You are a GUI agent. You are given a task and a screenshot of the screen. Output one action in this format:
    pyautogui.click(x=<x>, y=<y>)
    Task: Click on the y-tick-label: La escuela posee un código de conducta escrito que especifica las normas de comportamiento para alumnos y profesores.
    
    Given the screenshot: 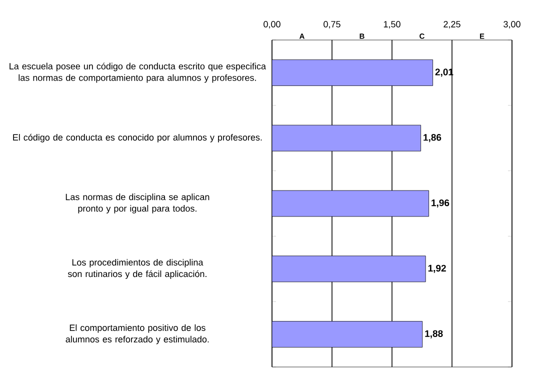 What is the action you would take?
    pyautogui.click(x=138, y=72)
    